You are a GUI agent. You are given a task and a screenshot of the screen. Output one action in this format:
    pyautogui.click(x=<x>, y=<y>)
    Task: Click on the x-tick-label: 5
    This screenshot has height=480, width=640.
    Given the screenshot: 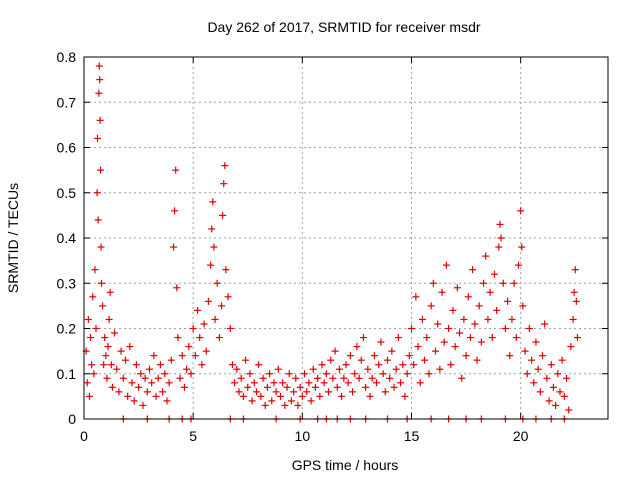 What is the action you would take?
    pyautogui.click(x=193, y=436)
    